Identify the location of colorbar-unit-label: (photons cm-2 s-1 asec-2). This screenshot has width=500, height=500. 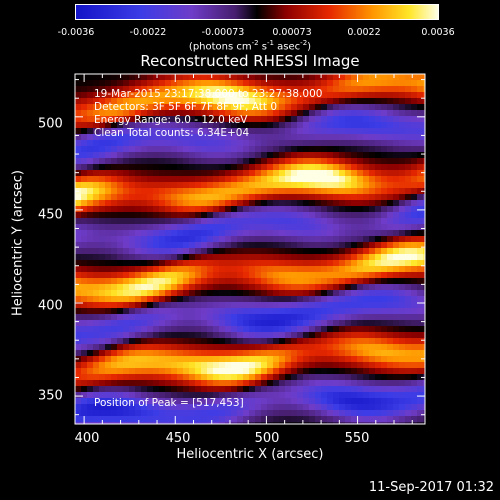
(250, 46).